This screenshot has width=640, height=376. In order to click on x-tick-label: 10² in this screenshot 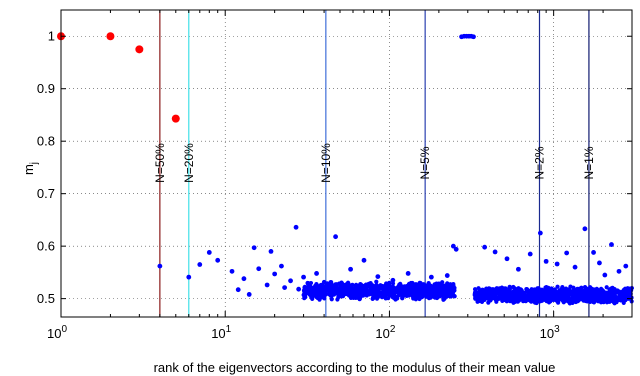, I will do `click(385, 332)`.